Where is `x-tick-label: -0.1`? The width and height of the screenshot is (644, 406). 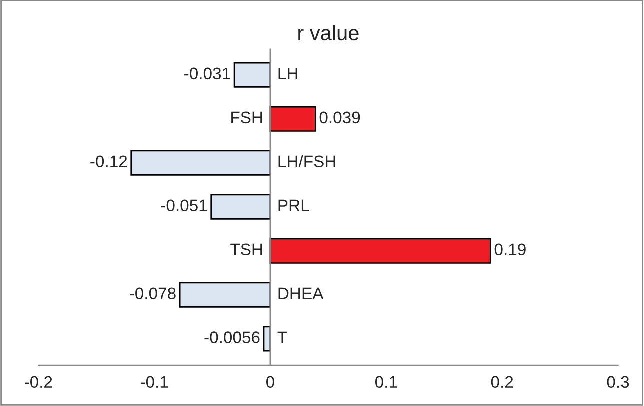
x-tick-label: -0.1 is located at coordinates (154, 382).